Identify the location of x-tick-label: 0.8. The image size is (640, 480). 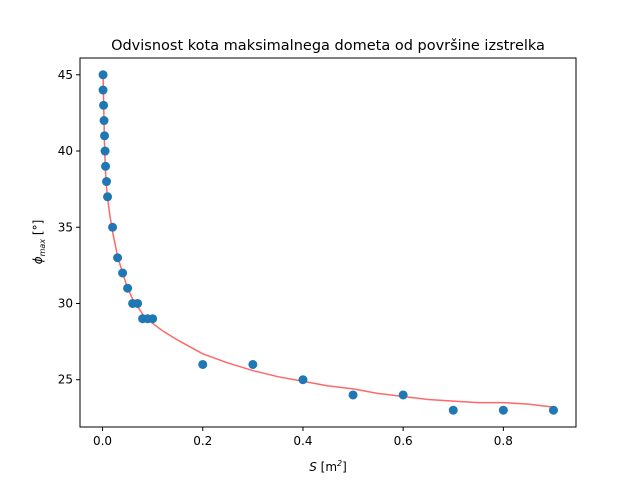
(503, 441).